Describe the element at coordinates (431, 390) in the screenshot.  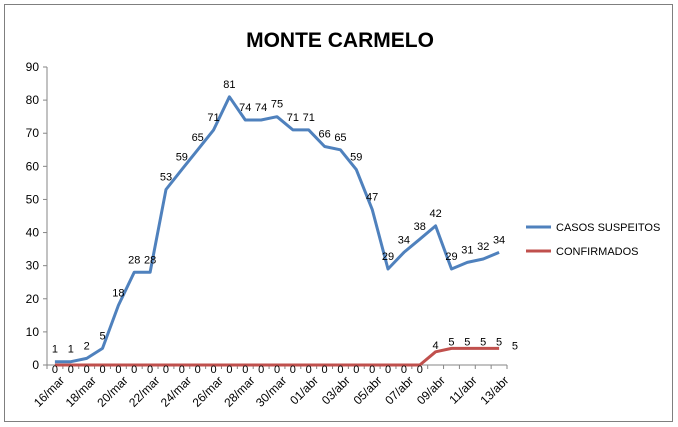
I see `x-tick-label: 09/abr` at that location.